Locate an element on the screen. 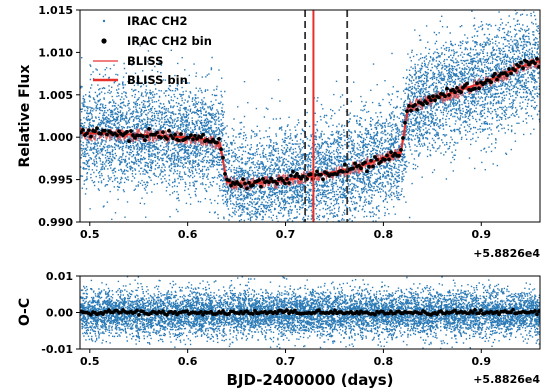 Image resolution: width=553 pixels, height=392 pixels. legend-marker-irac is located at coordinates (104, 21).